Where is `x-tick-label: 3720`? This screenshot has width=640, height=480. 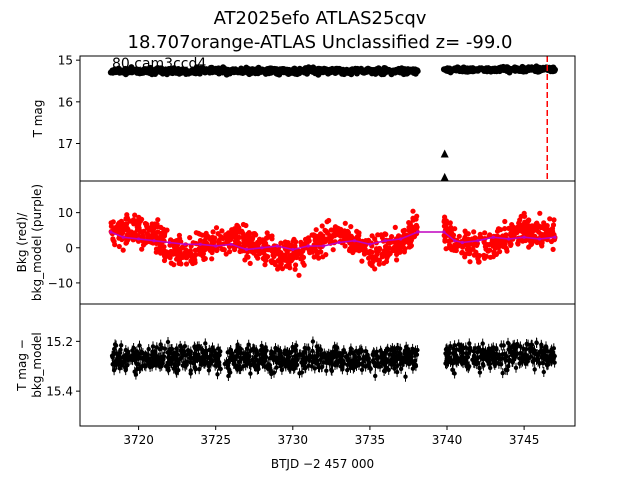 x-tick-label: 3720 is located at coordinates (138, 440).